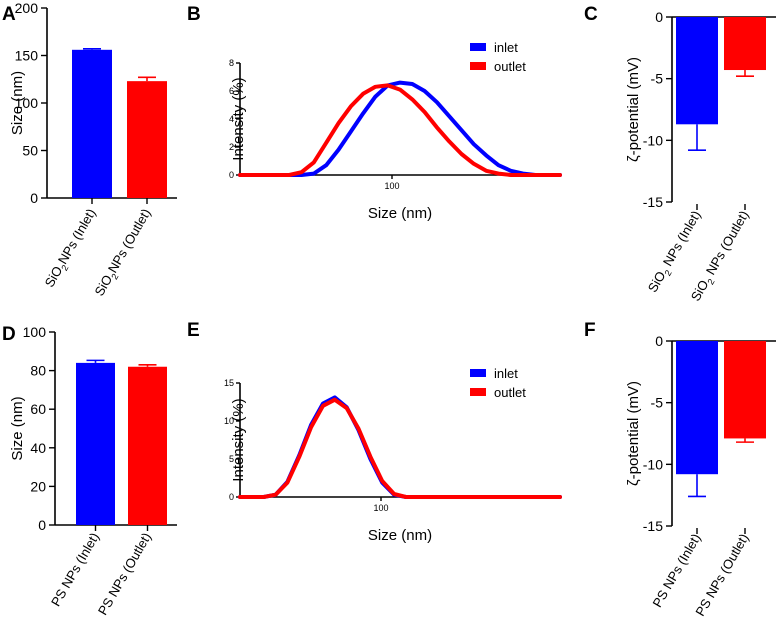  What do you see at coordinates (194, 14) in the screenshot?
I see `panel-letter: B` at bounding box center [194, 14].